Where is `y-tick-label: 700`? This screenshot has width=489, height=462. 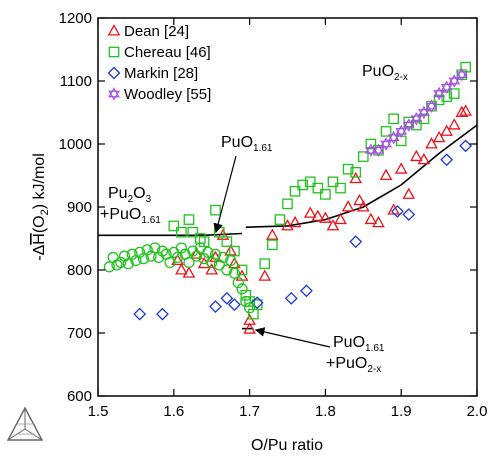 y-tick-label: 700 is located at coordinates (79, 333).